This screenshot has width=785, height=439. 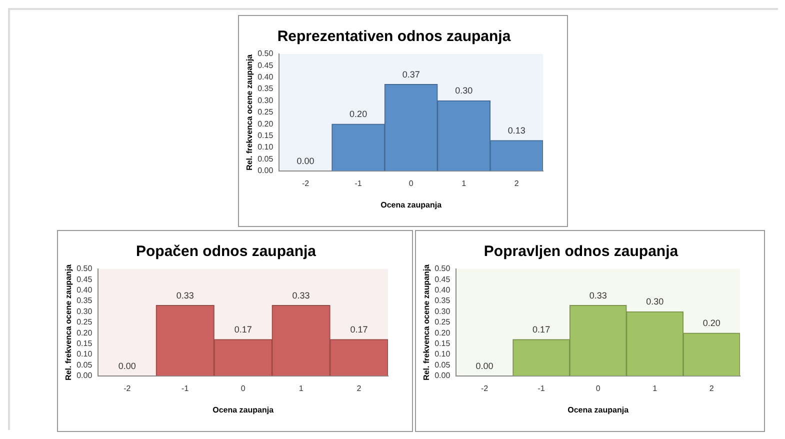 What do you see at coordinates (226, 251) in the screenshot?
I see `chart-title: Popačen odnos zaupanja` at bounding box center [226, 251].